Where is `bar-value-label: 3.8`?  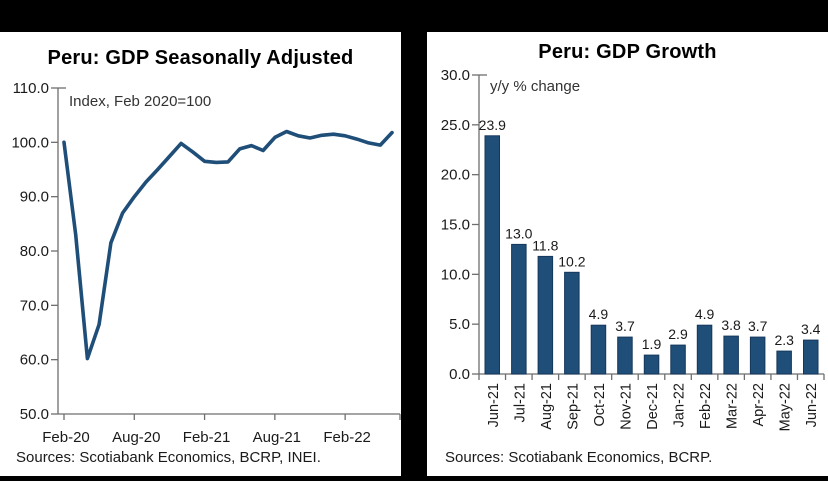 bar-value-label: 3.8 is located at coordinates (731, 325).